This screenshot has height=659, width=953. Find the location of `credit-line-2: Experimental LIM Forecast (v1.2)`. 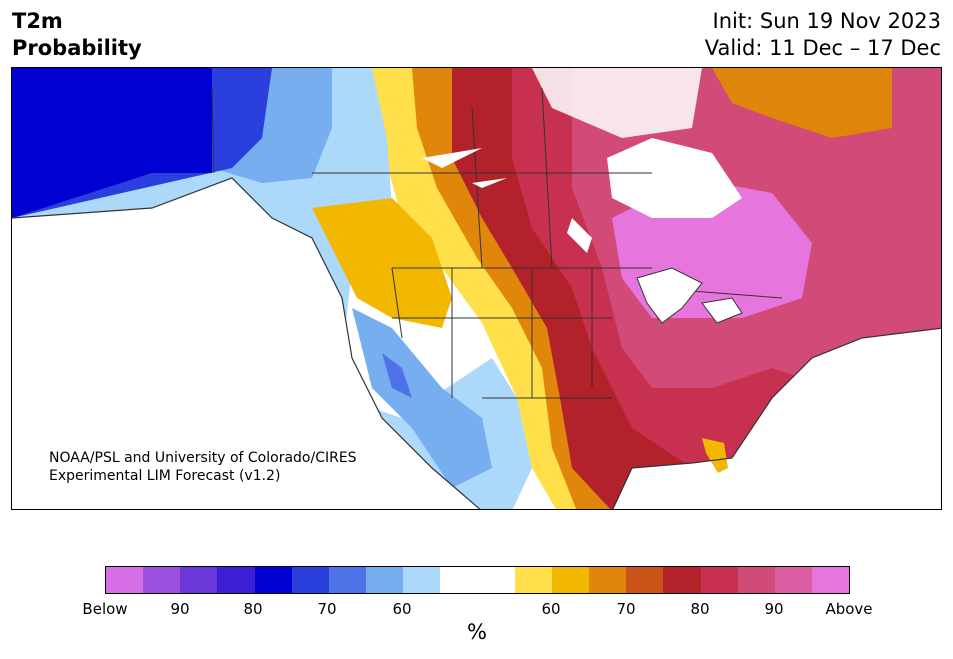

credit-line-2: Experimental LIM Forecast (v1.2) is located at coordinates (165, 476).